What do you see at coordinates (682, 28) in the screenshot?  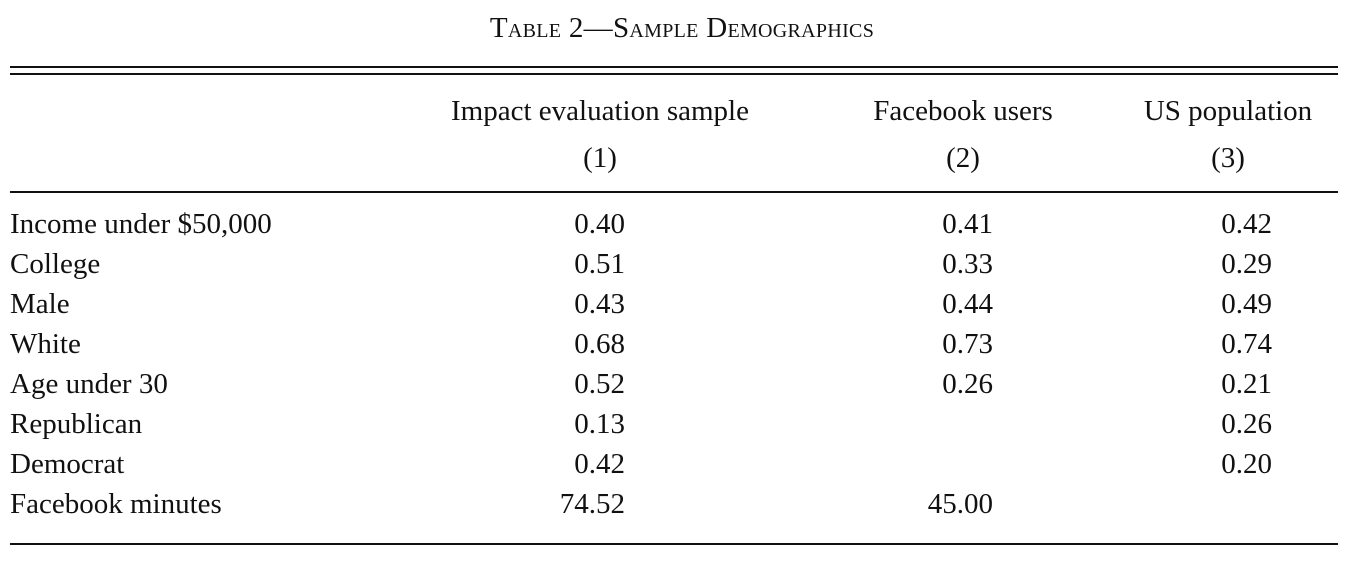 I see `table-caption: Table 2—Sample Demographics` at bounding box center [682, 28].